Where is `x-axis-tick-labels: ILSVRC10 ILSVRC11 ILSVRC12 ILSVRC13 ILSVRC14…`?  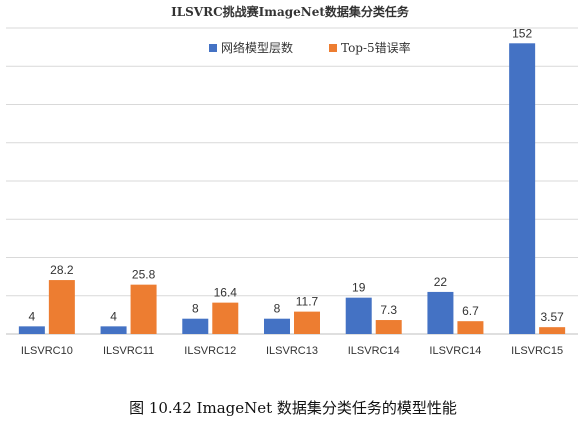 x-axis-tick-labels: ILSVRC10 ILSVRC11 ILSVRC12 ILSVRC13 ILSVRC14… is located at coordinates (292, 351).